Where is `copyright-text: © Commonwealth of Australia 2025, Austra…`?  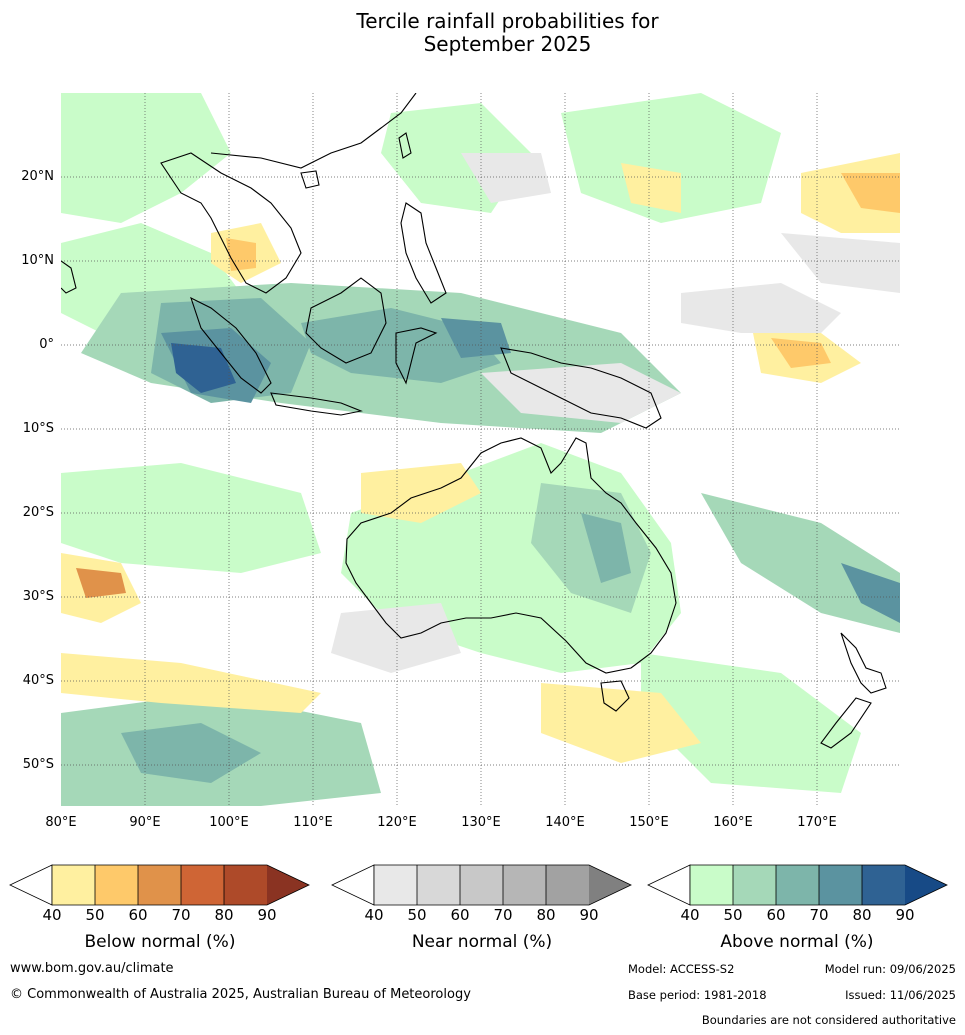
copyright-text: © Commonwealth of Australia 2025, Austra… is located at coordinates (240, 994).